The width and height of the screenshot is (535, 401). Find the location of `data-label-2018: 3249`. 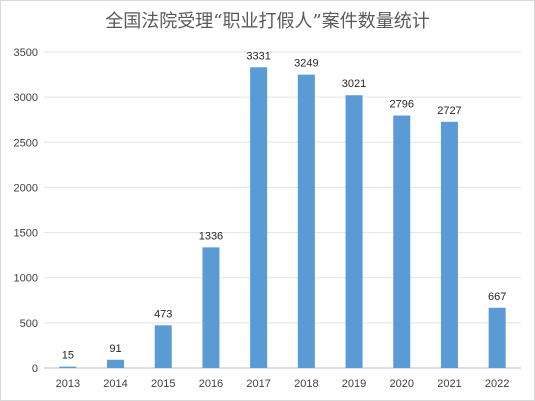

data-label-2018: 3249 is located at coordinates (306, 64).